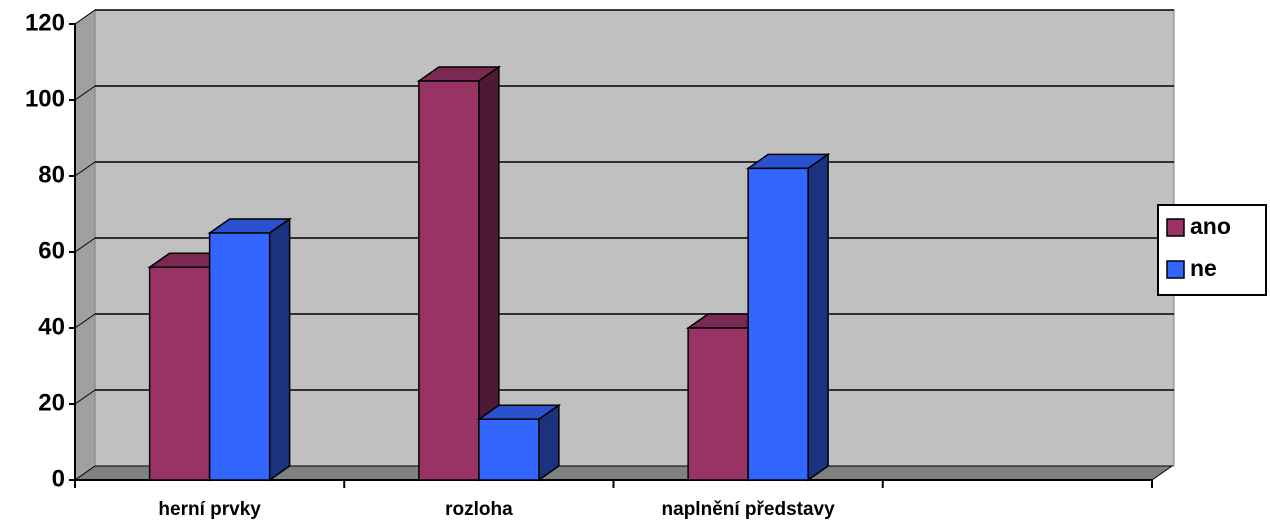  Describe the element at coordinates (1210, 226) in the screenshot. I see `legend-label: ano` at that location.